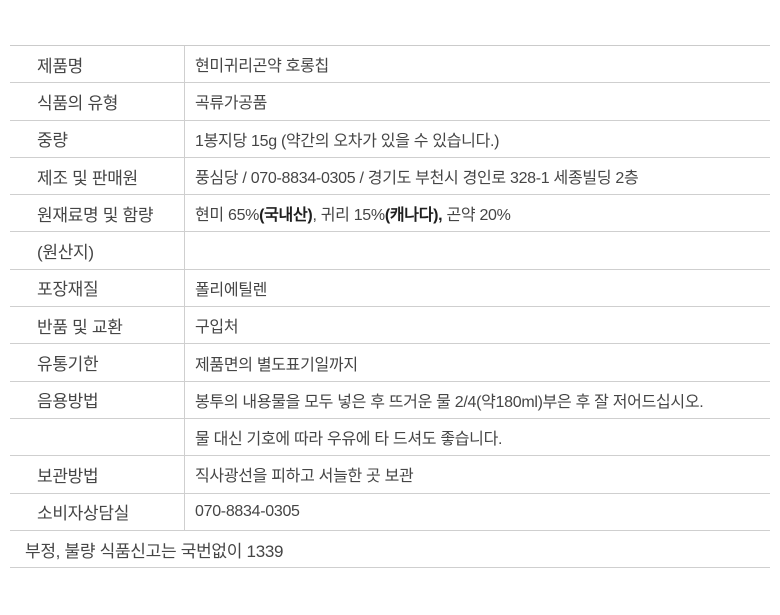  I want to click on table-row-food-type: 식품의 유형 곡류가공품, so click(390, 102).